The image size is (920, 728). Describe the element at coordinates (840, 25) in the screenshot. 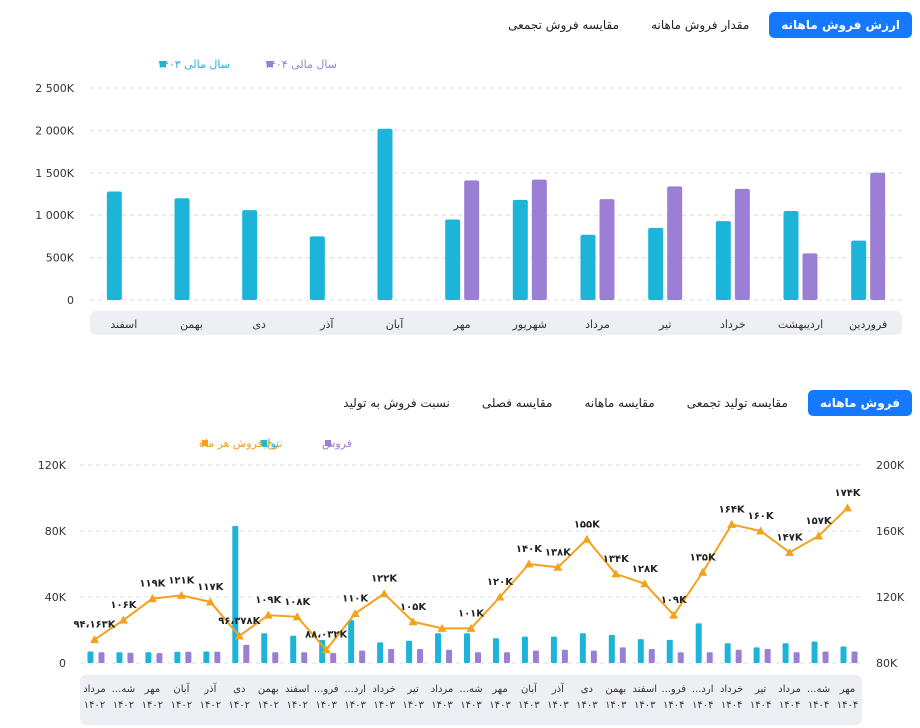

I see `tab-monthly-sales-value: ارزش فروش ماهانه` at that location.